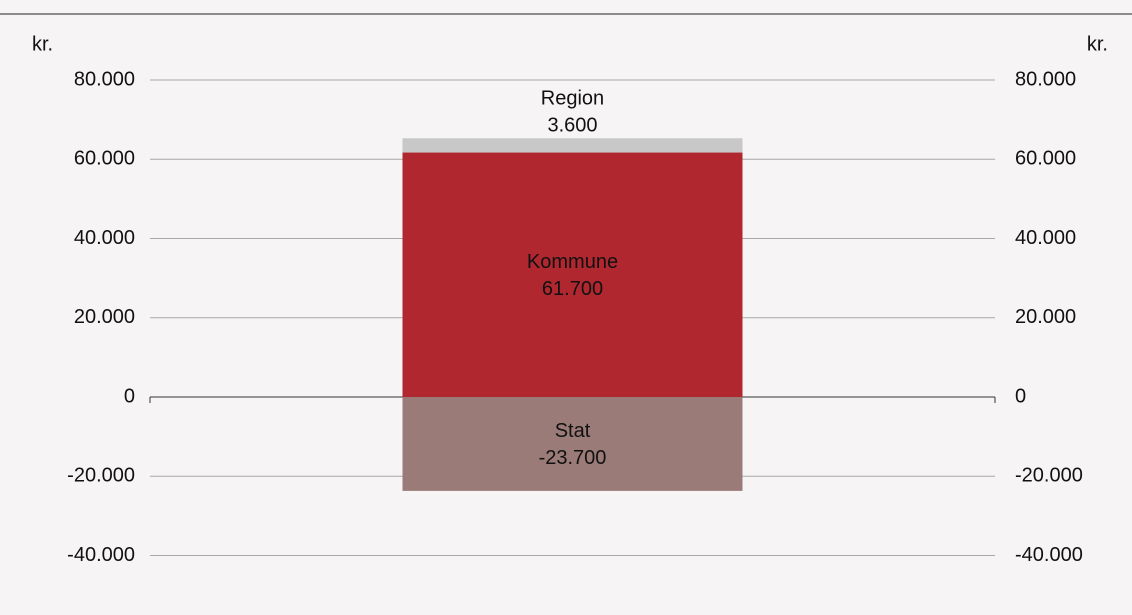  Describe the element at coordinates (1045, 238) in the screenshot. I see `y2-tick-label: 40.000` at that location.